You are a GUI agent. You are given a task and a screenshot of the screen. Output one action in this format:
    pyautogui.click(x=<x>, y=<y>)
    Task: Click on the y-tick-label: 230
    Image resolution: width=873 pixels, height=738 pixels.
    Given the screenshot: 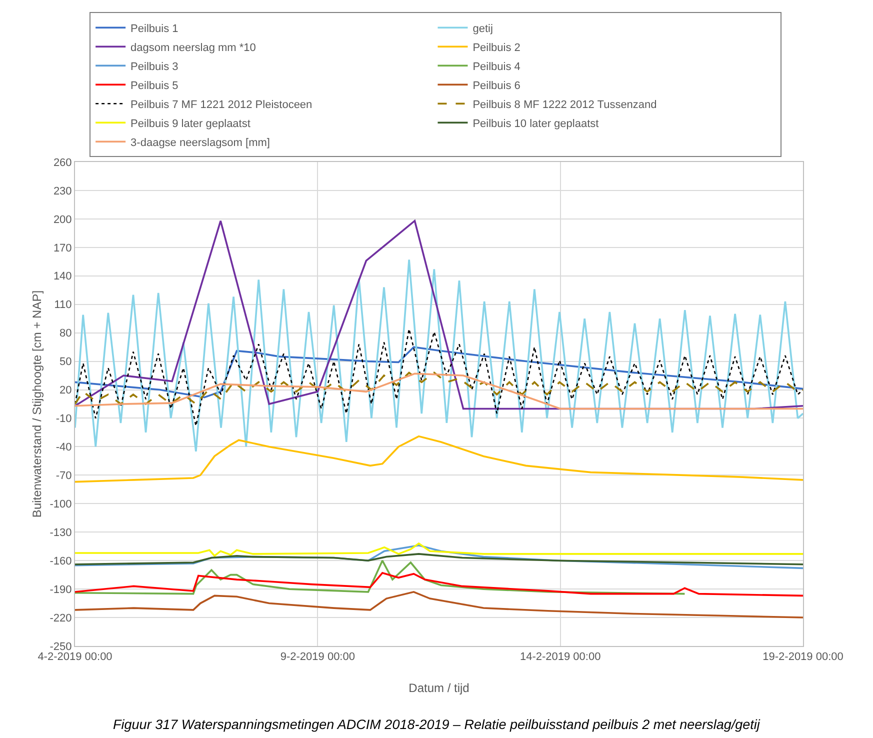 What is the action you would take?
    pyautogui.click(x=62, y=191)
    